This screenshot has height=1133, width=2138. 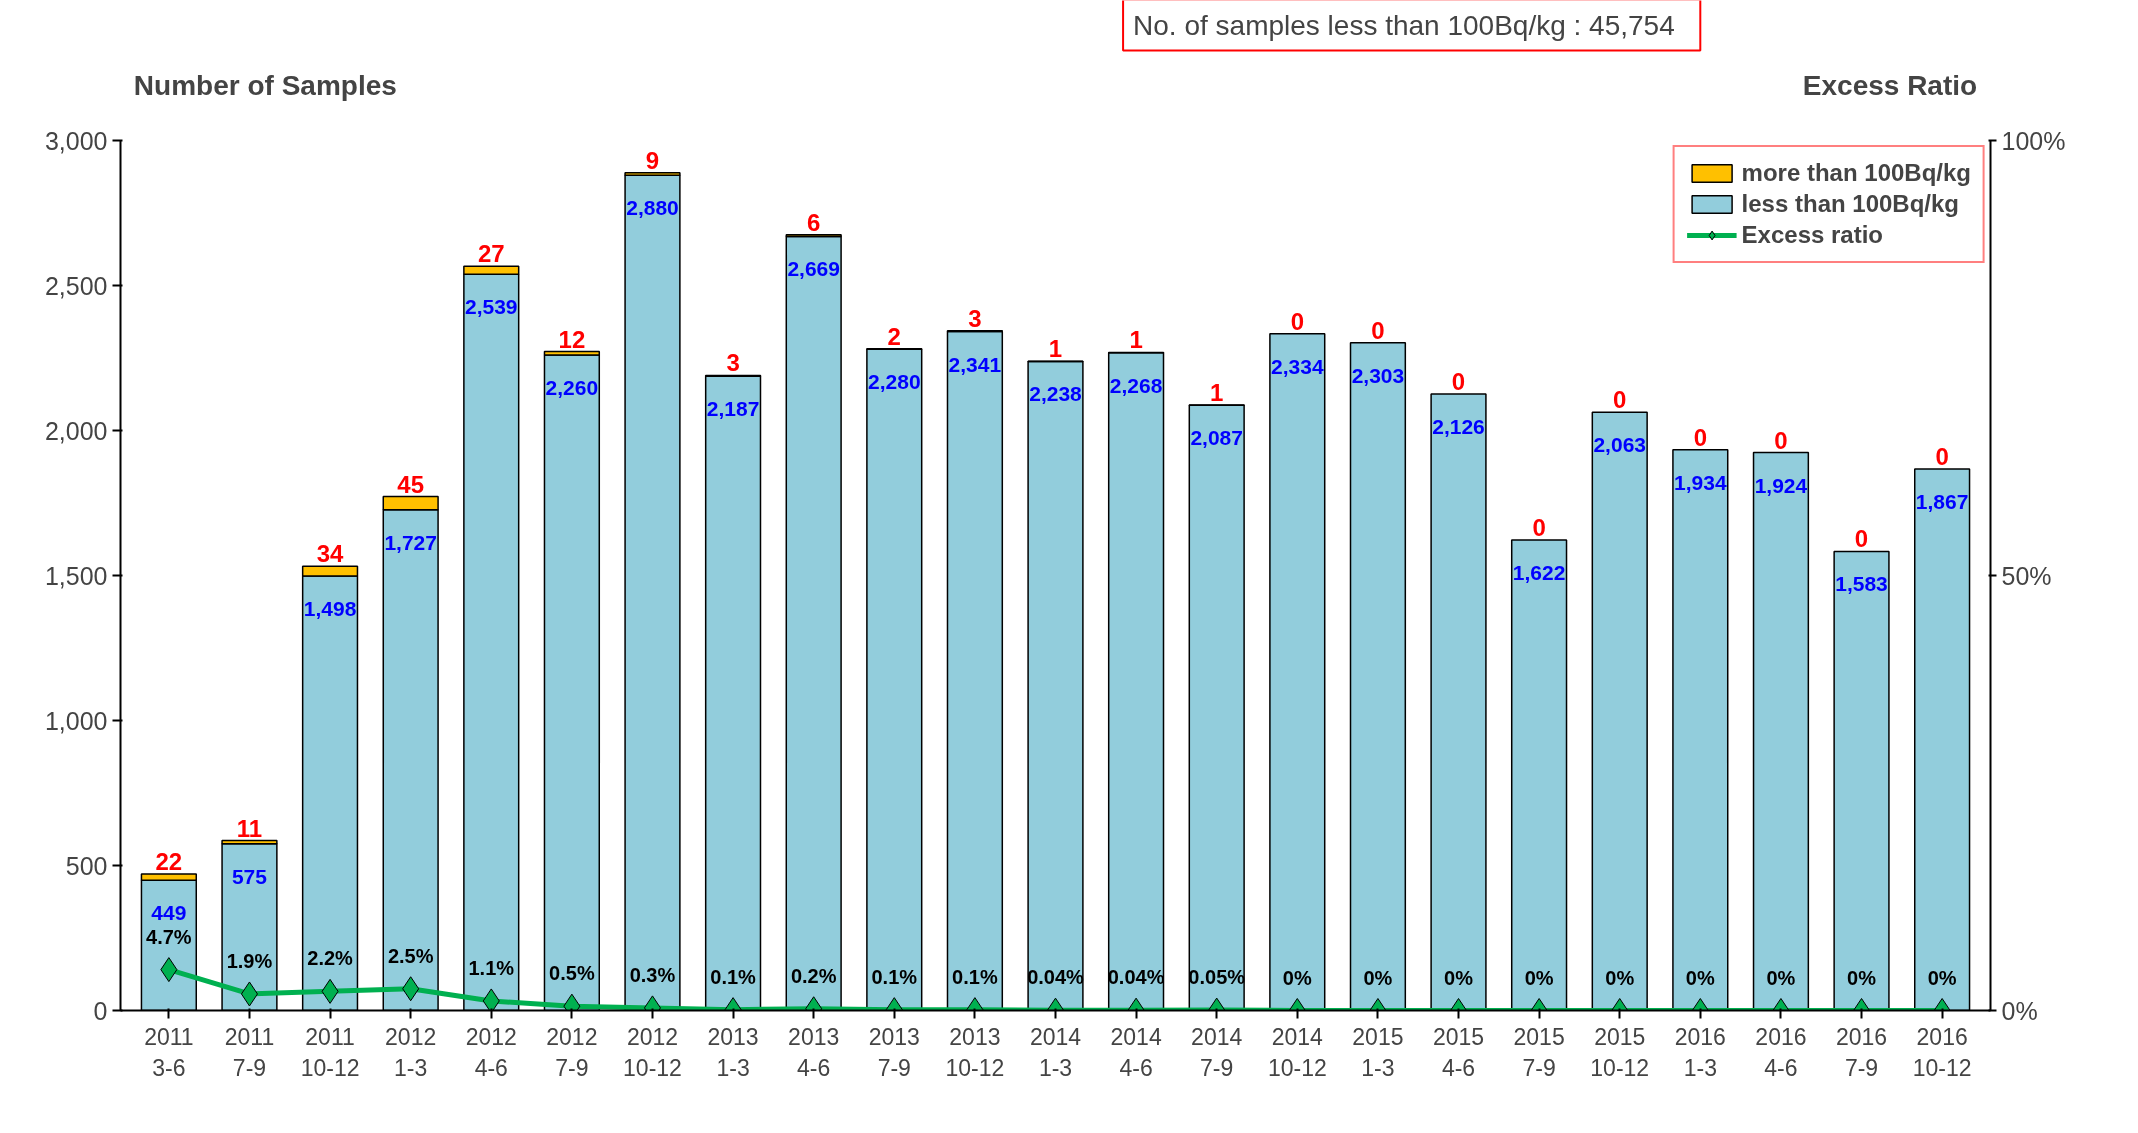 What do you see at coordinates (733, 363) in the screenshot?
I see `data-label: 3` at bounding box center [733, 363].